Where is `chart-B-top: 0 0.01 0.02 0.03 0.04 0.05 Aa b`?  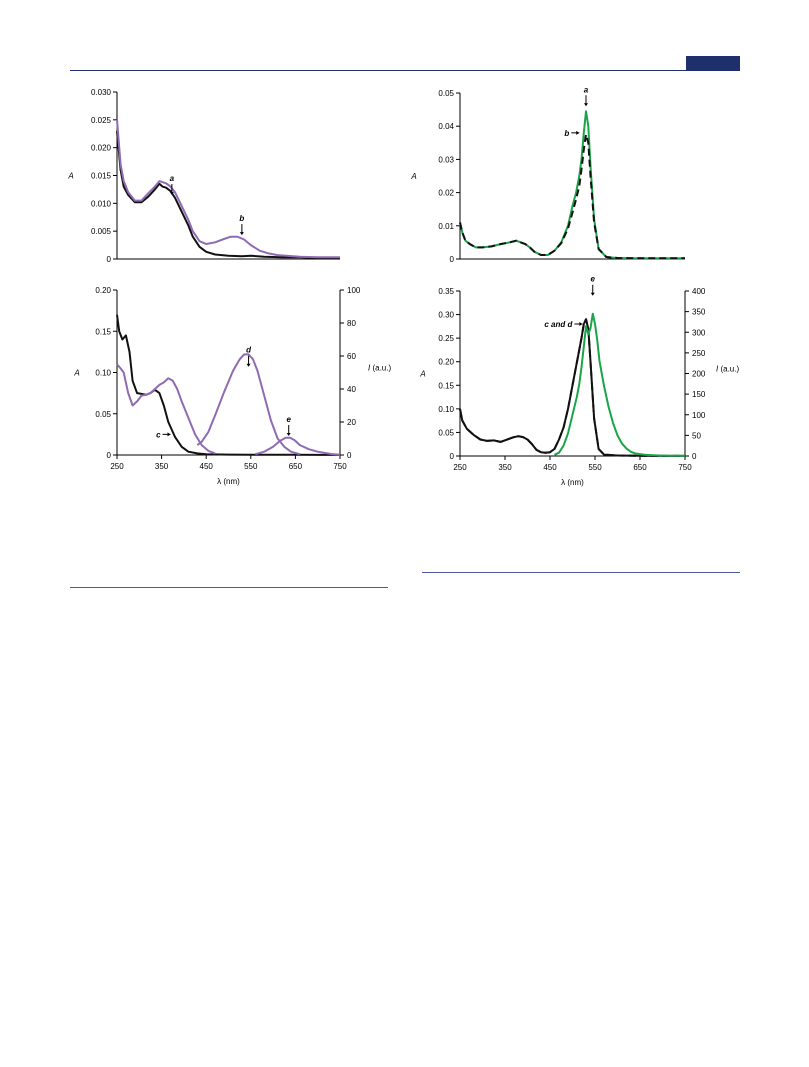
chart-B-top: 0 0.01 0.02 0.03 0.04 0.05 Aa b is located at coordinates (547, 174).